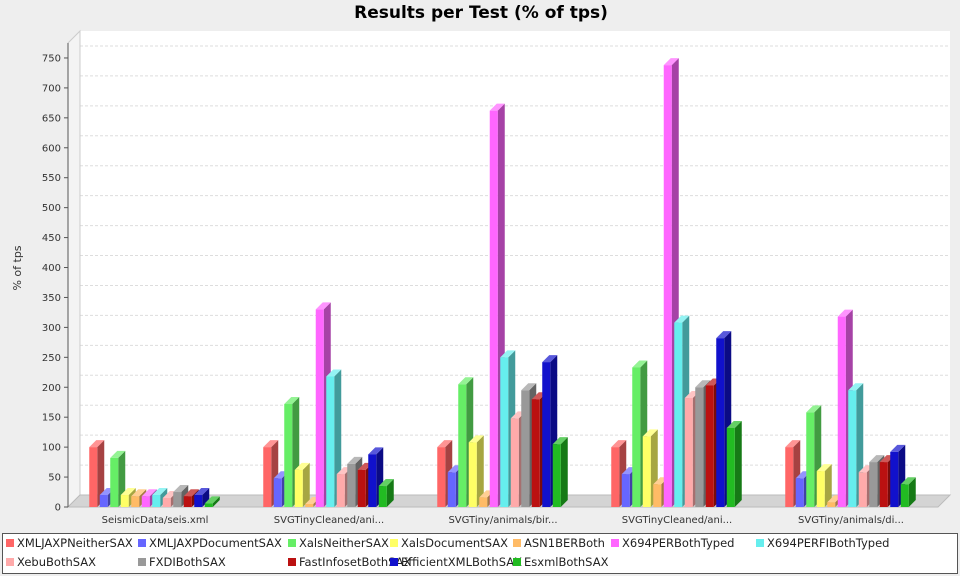 The height and width of the screenshot is (576, 960). I want to click on y-tick-label: 250, so click(51, 358).